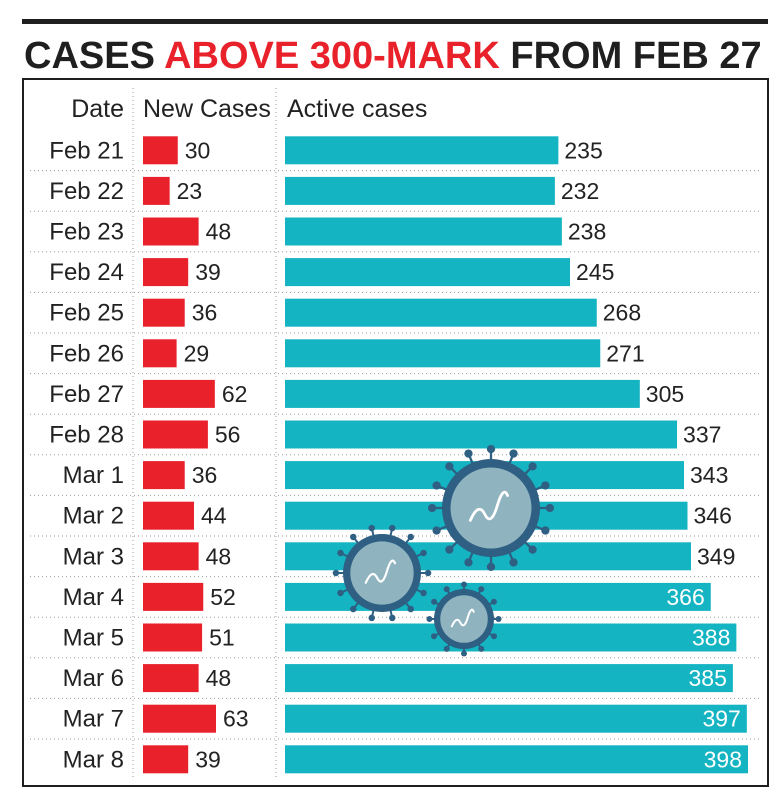  I want to click on date-label: Mar 2, so click(93, 516).